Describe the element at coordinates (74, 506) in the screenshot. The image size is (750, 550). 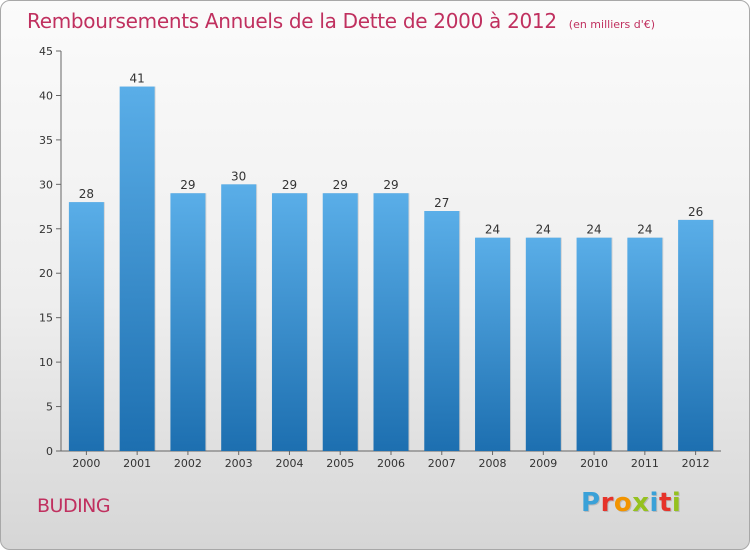
I see `commune-name: BUDING` at that location.